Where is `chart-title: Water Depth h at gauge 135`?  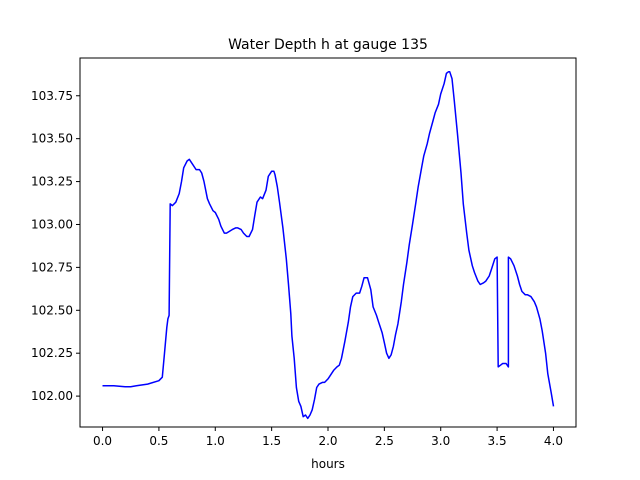 chart-title: Water Depth h at gauge 135 is located at coordinates (328, 45).